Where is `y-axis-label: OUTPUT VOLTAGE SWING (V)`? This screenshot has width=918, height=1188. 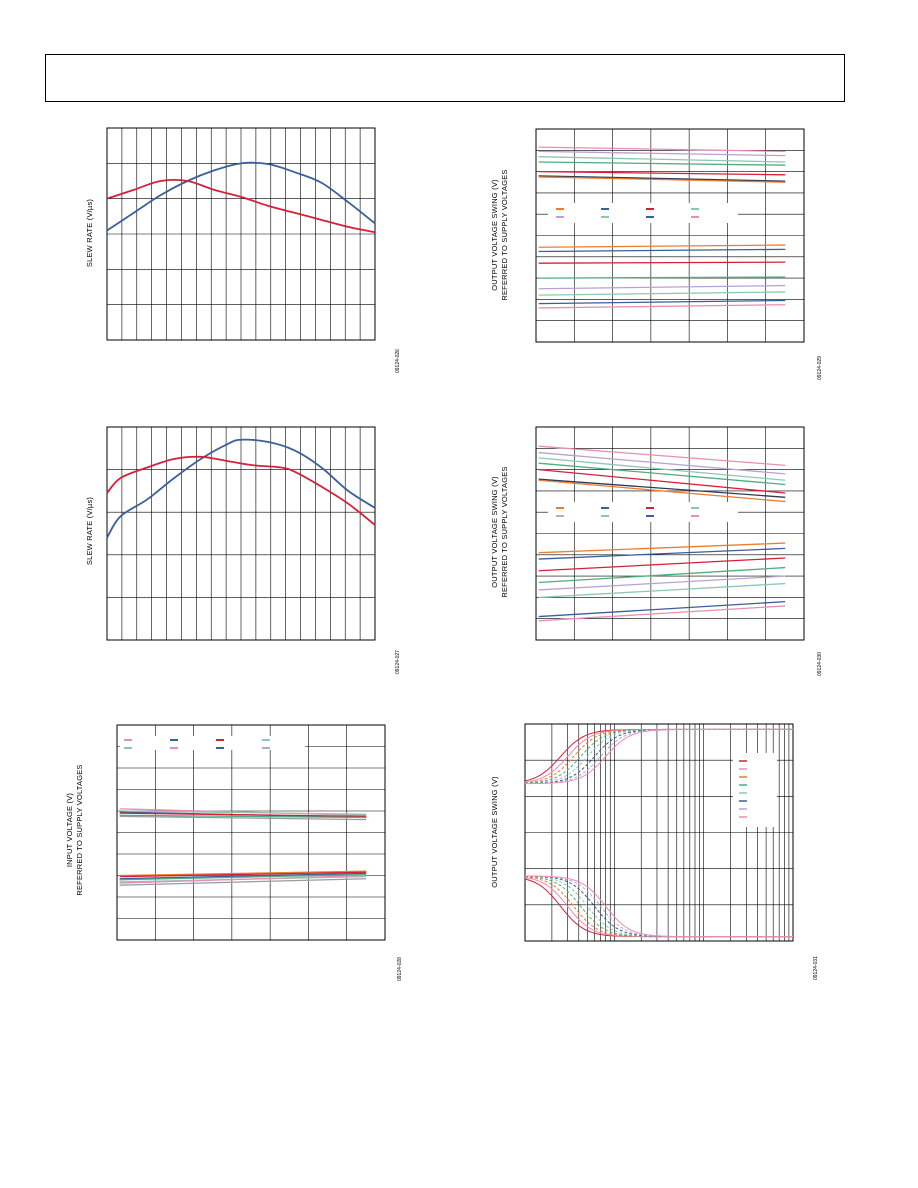 y-axis-label: OUTPUT VOLTAGE SWING (V) is located at coordinates (494, 832).